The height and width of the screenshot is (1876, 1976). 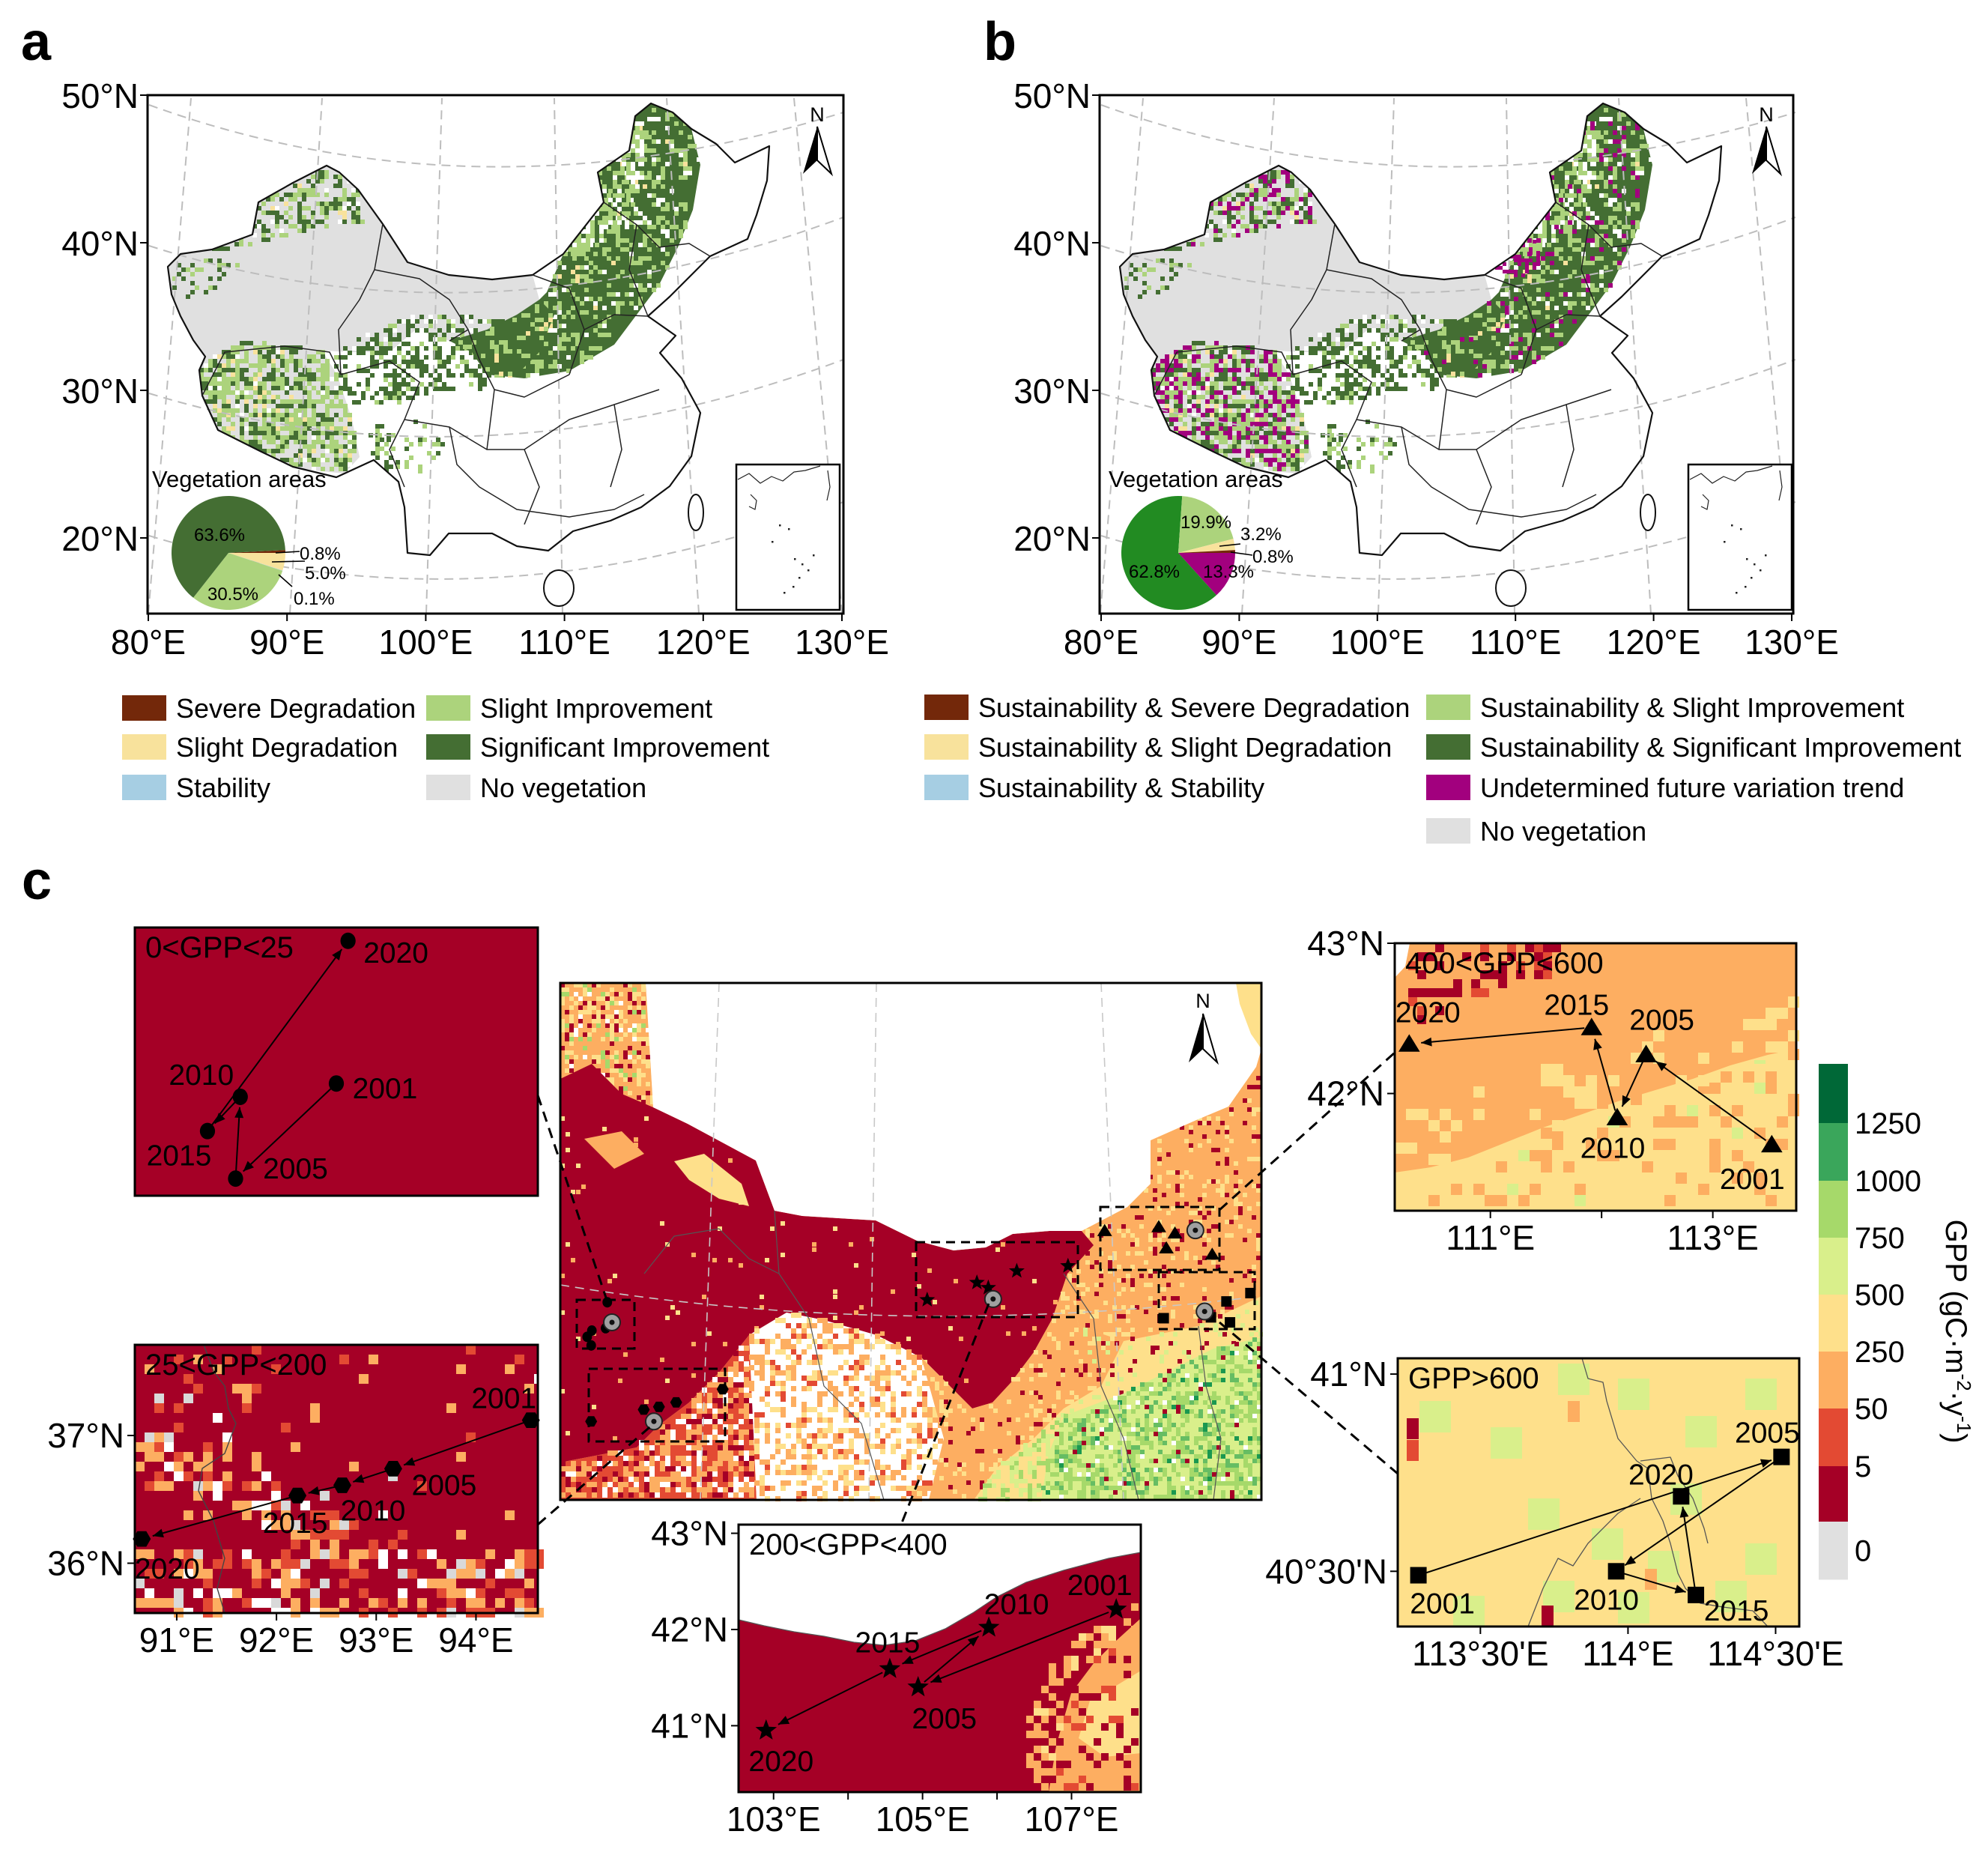 What do you see at coordinates (657, 1422) in the screenshot?
I see `gpp-raster-cells` at bounding box center [657, 1422].